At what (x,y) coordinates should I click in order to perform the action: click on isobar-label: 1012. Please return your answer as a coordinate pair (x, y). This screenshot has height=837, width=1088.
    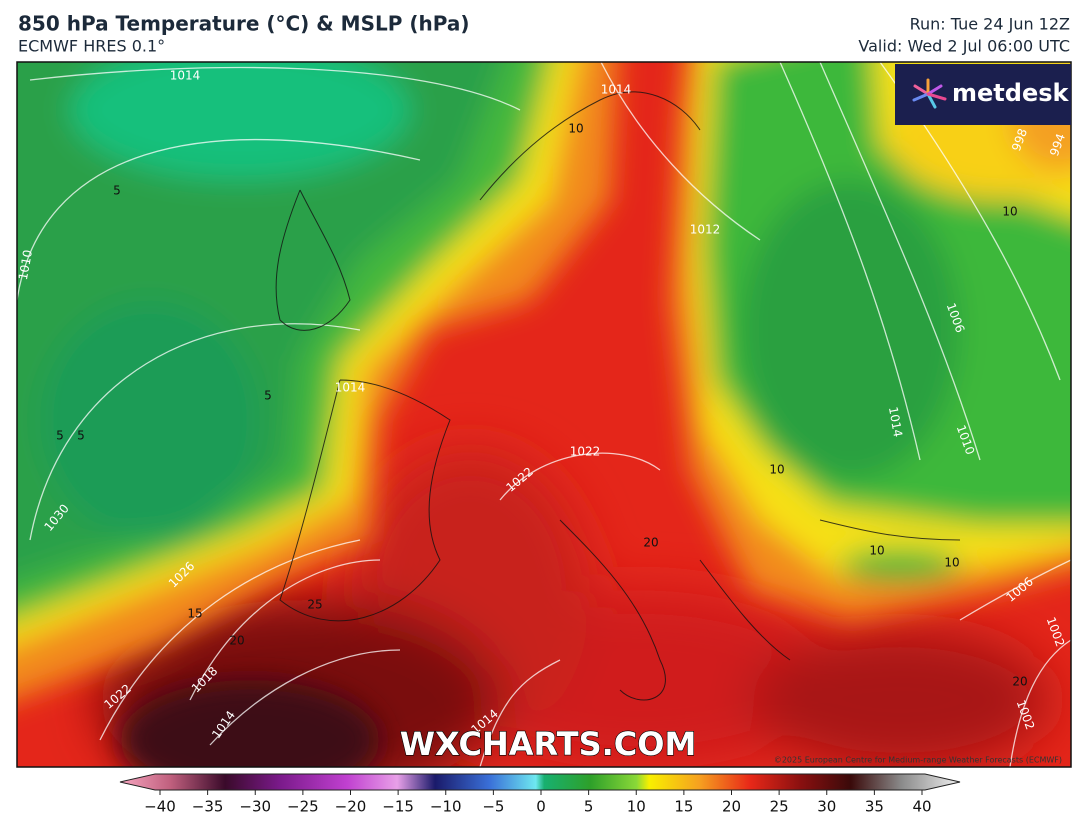
    Looking at the image, I should click on (705, 230).